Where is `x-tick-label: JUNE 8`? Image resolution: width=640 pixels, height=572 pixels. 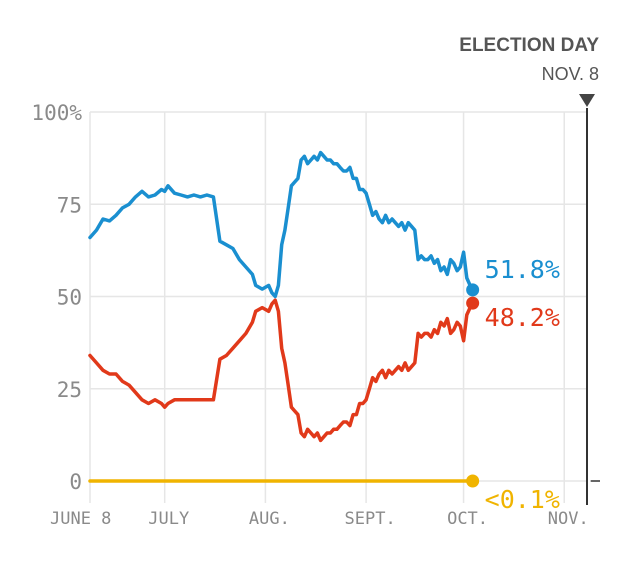
x-tick-label: JUNE 8 is located at coordinates (80, 519).